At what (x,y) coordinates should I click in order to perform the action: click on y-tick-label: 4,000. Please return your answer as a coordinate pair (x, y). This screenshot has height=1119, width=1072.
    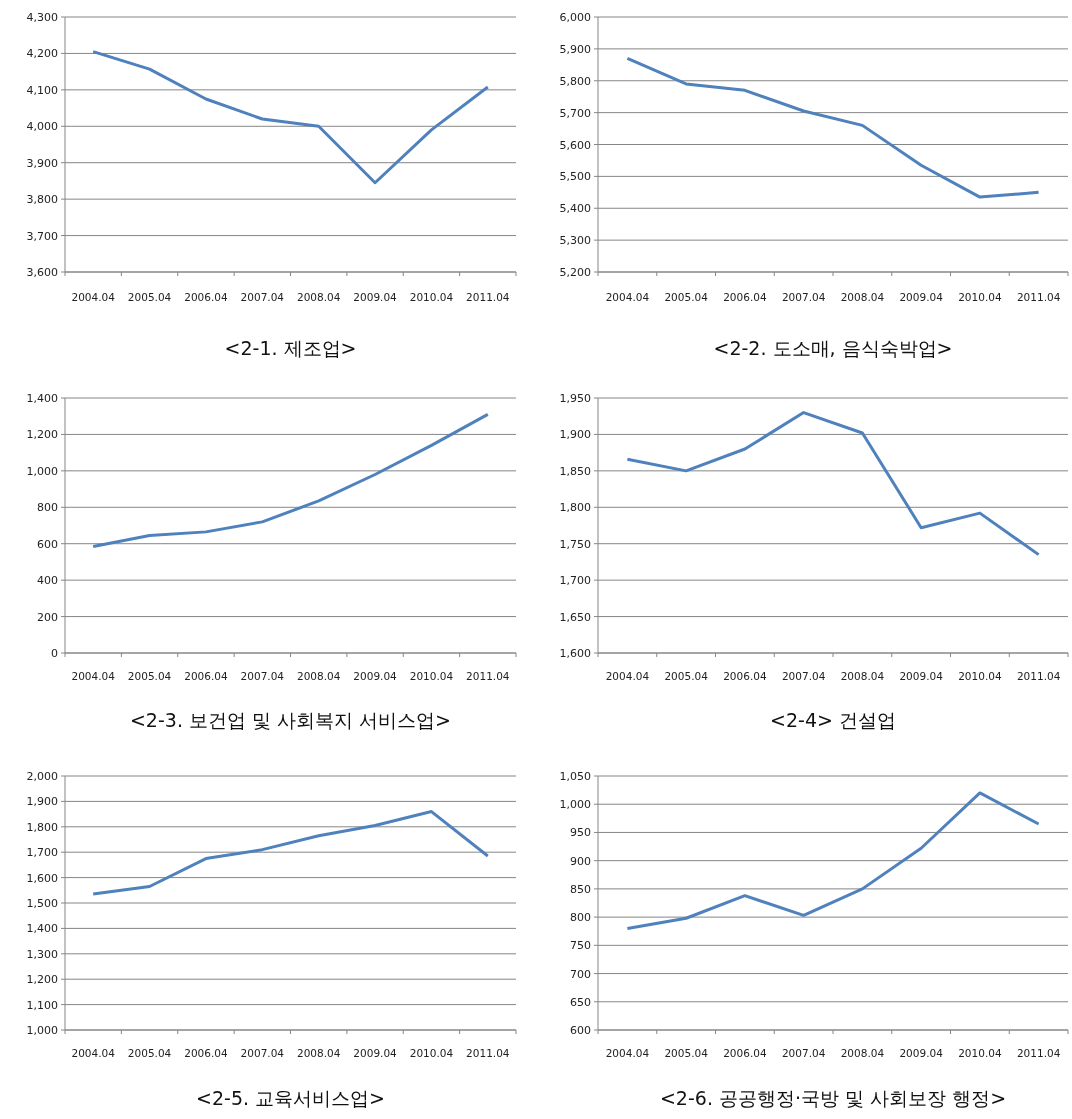
    Looking at the image, I should click on (42, 127).